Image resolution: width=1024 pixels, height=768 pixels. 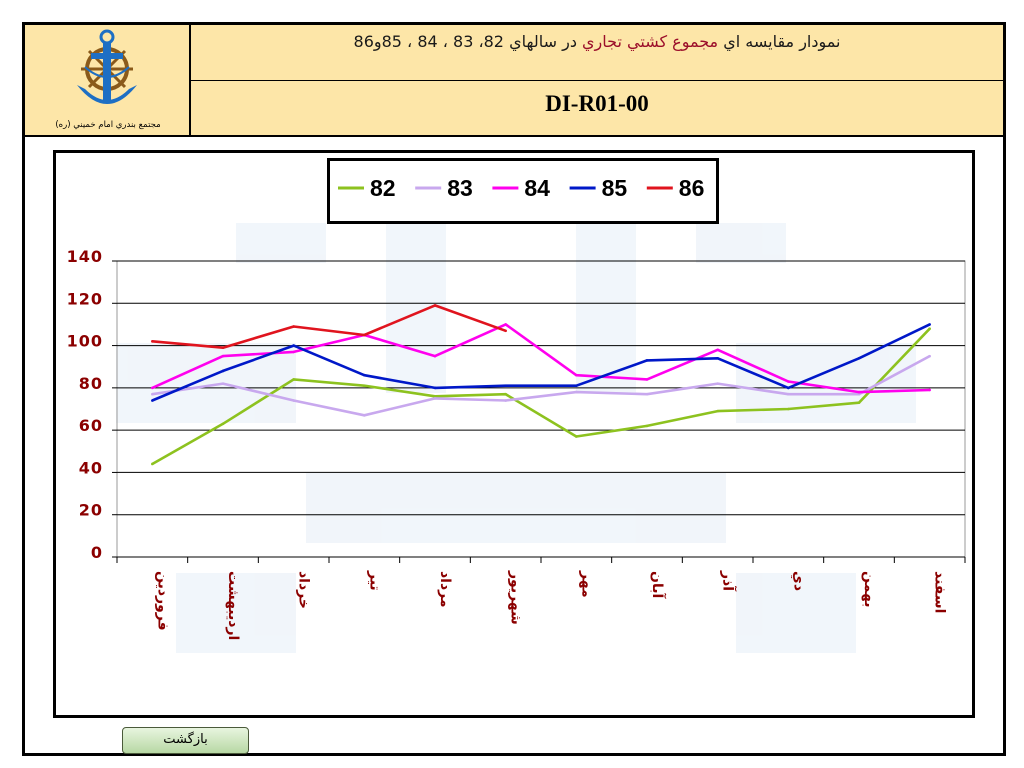 What do you see at coordinates (91, 425) in the screenshot?
I see `y-tick-label: 60` at bounding box center [91, 425].